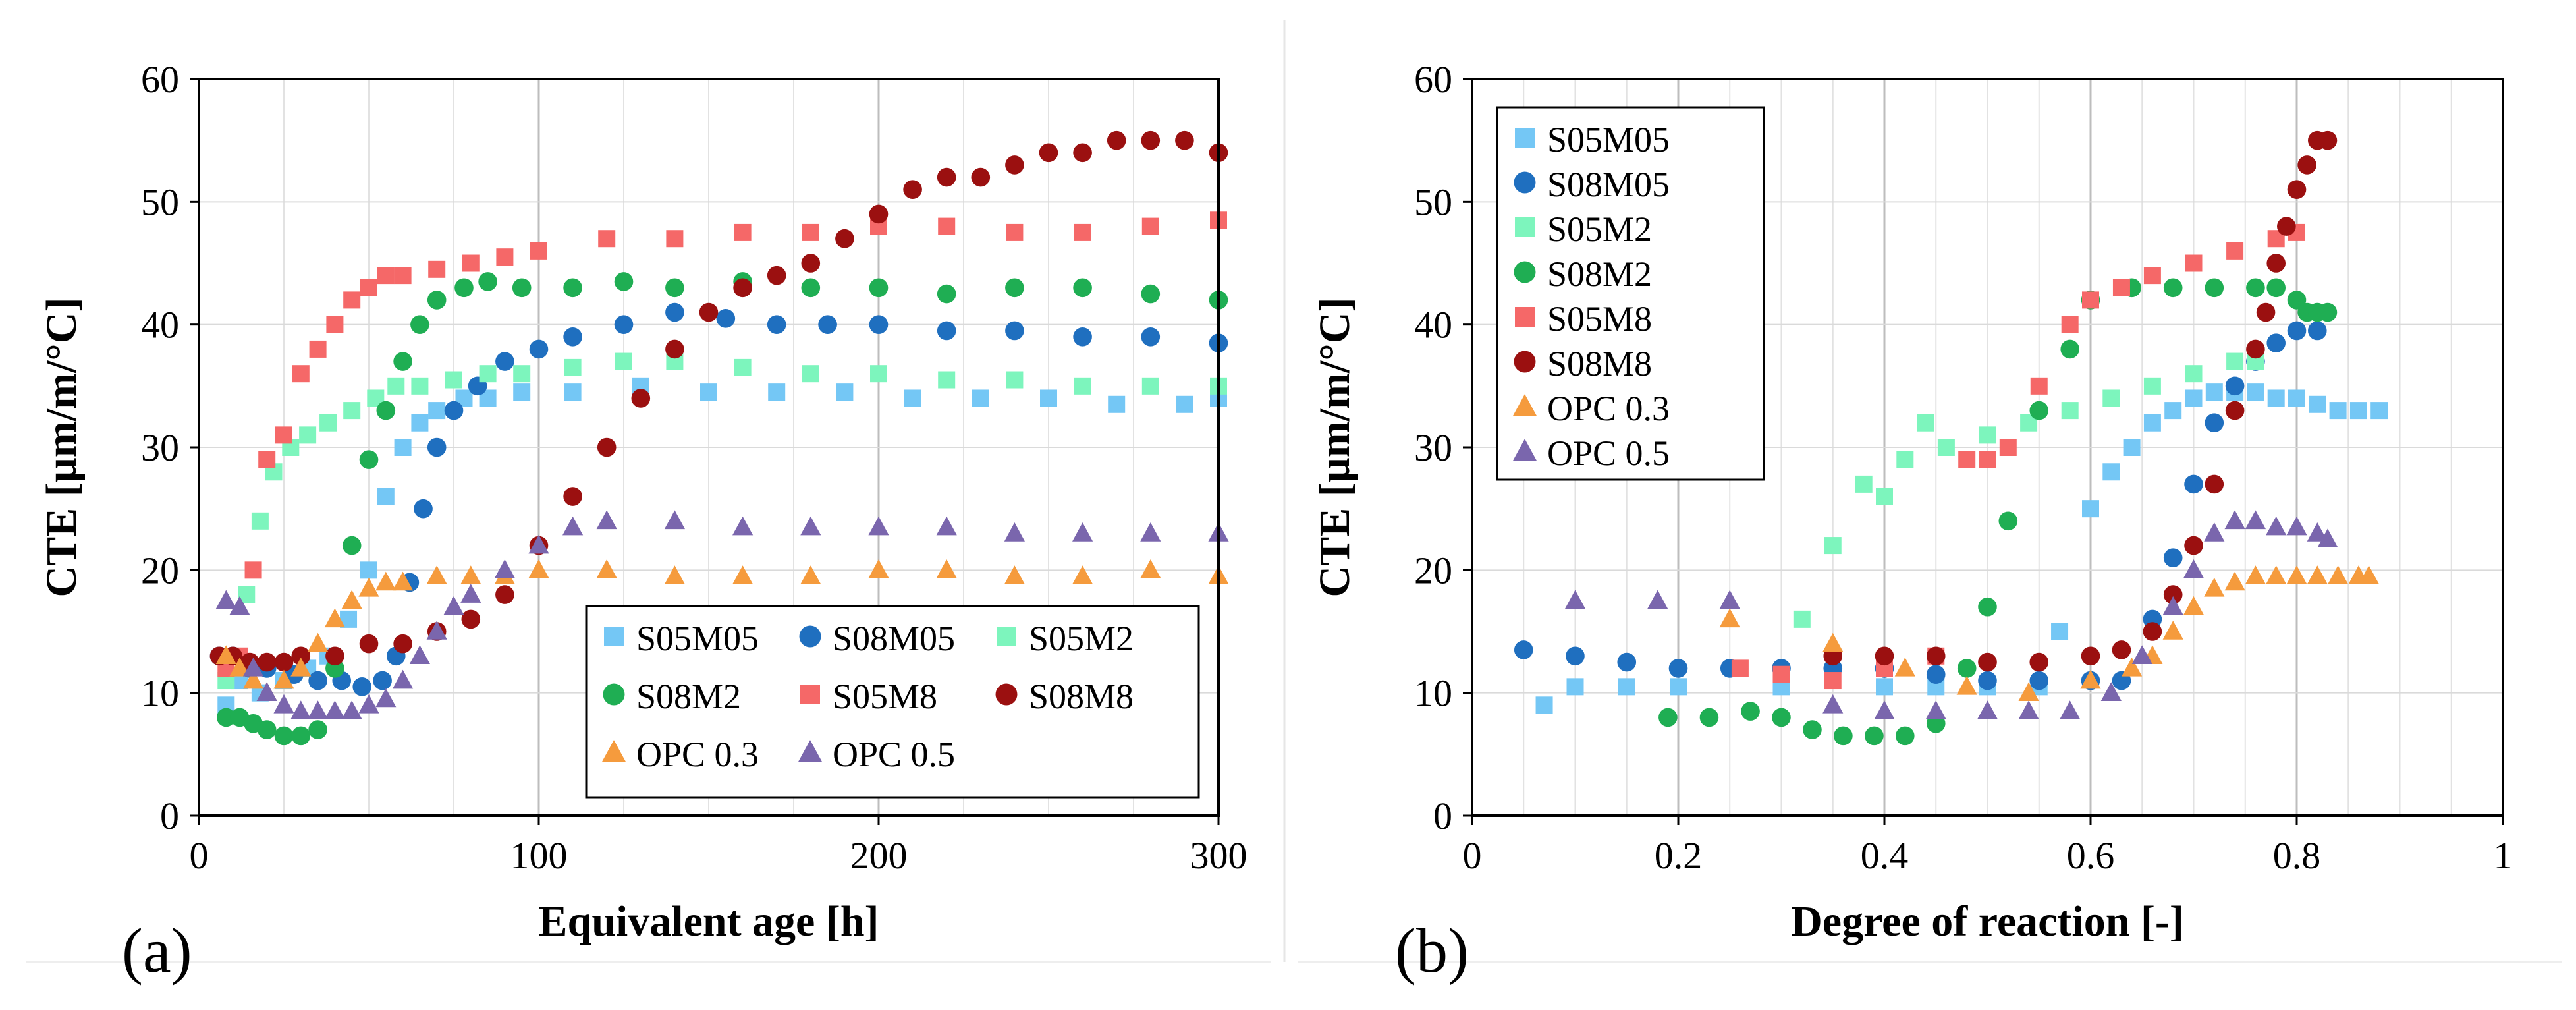 Image resolution: width=2576 pixels, height=1010 pixels. Describe the element at coordinates (1433, 202) in the screenshot. I see `y-tick-label: 50` at that location.